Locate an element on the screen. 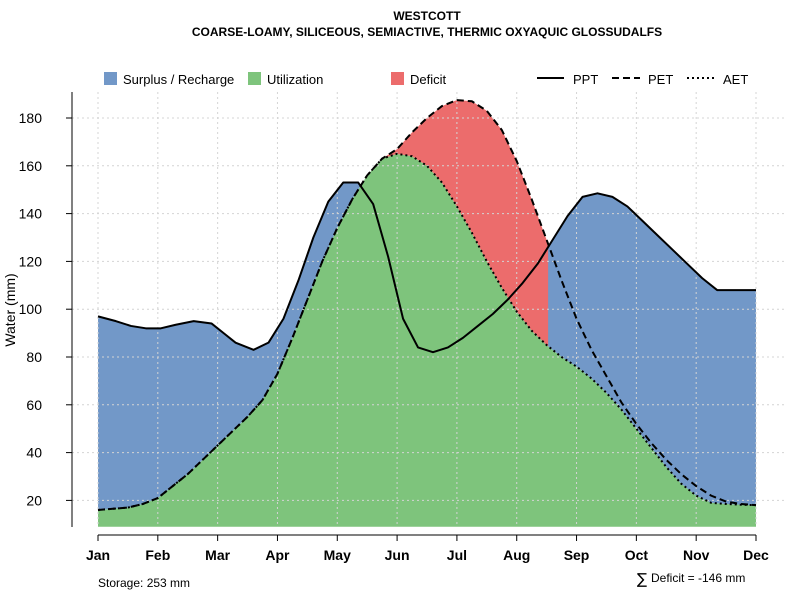 Image resolution: width=800 pixels, height=600 pixels. x-tick-label: Sep is located at coordinates (577, 555).